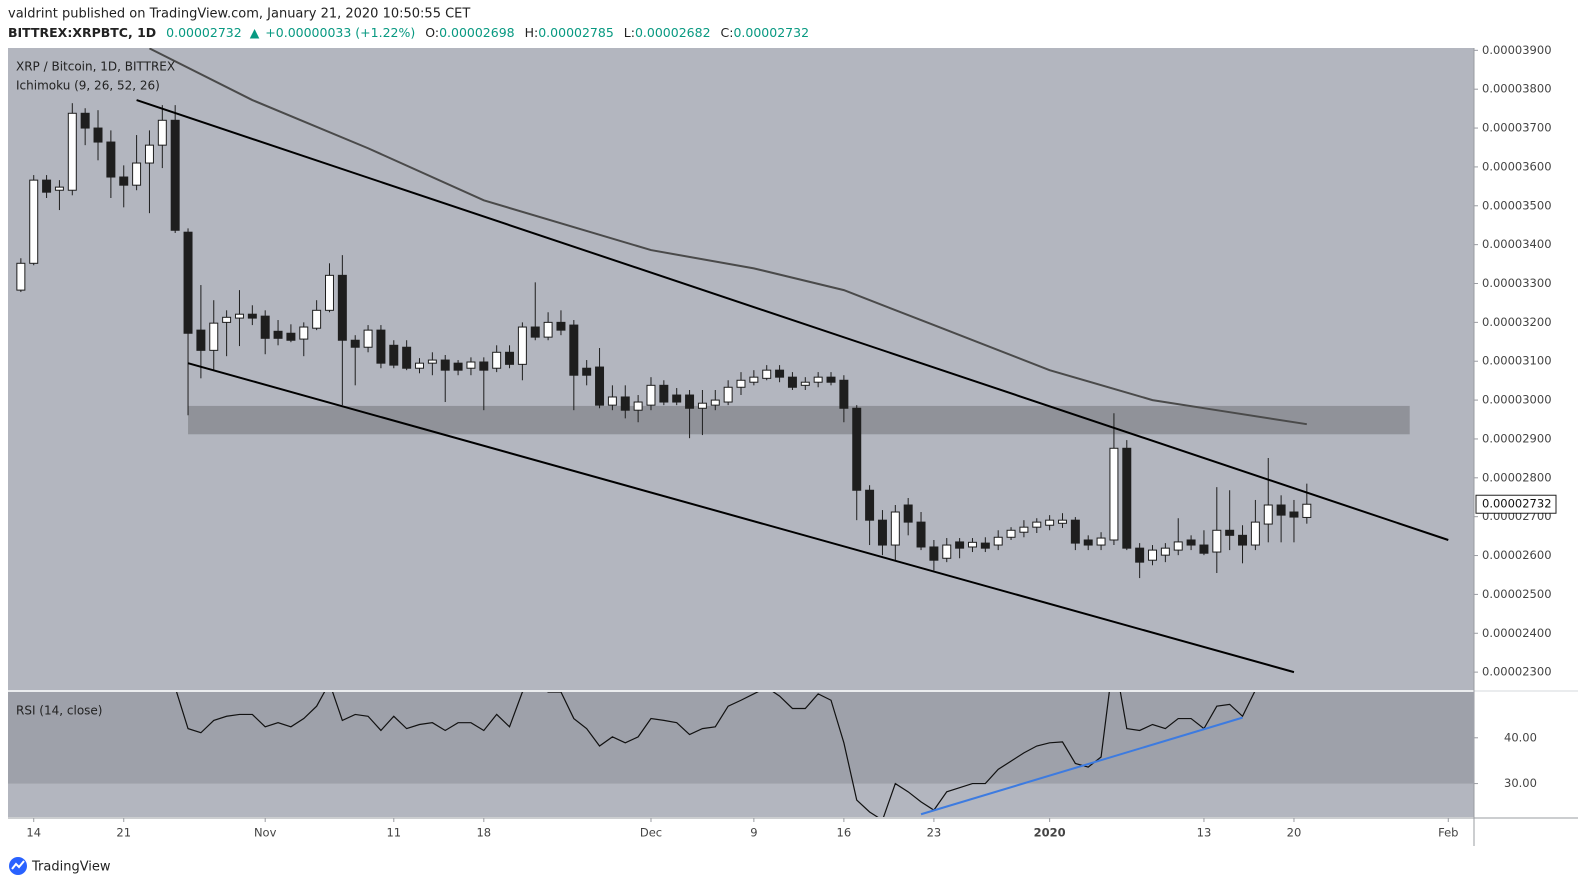 The height and width of the screenshot is (893, 1578). What do you see at coordinates (59, 711) in the screenshot?
I see `rsi-label: RSI (14, close)` at bounding box center [59, 711].